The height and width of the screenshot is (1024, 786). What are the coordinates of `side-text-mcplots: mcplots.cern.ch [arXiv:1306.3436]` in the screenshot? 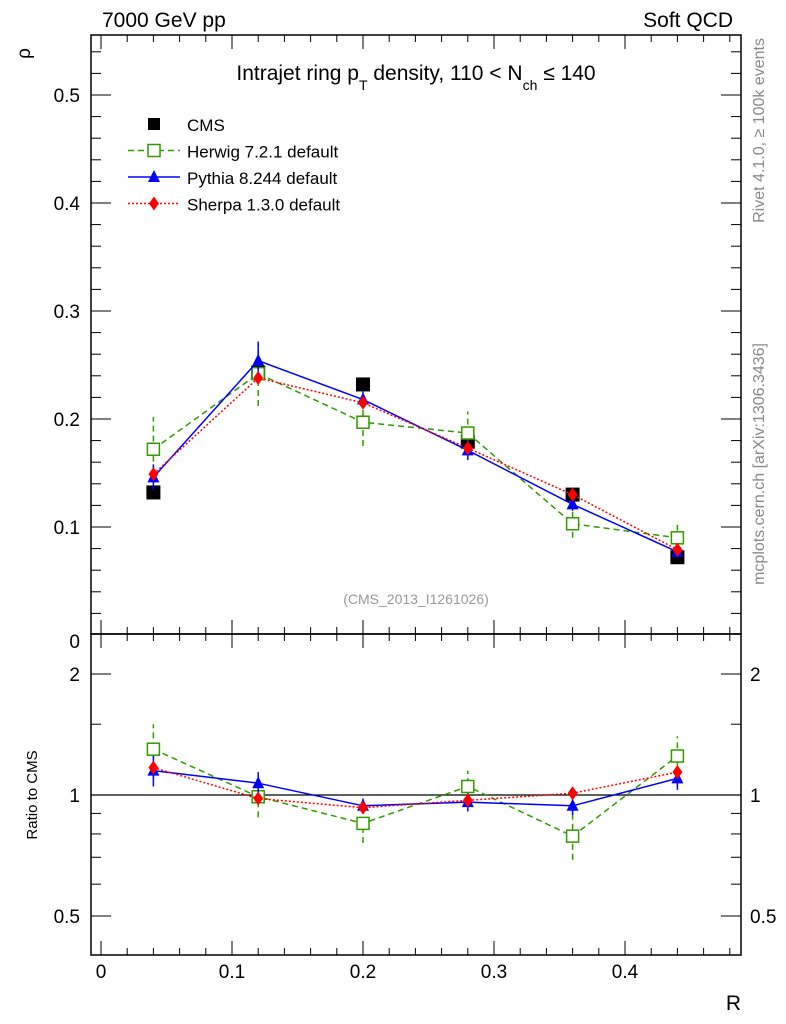 It's located at (759, 464).